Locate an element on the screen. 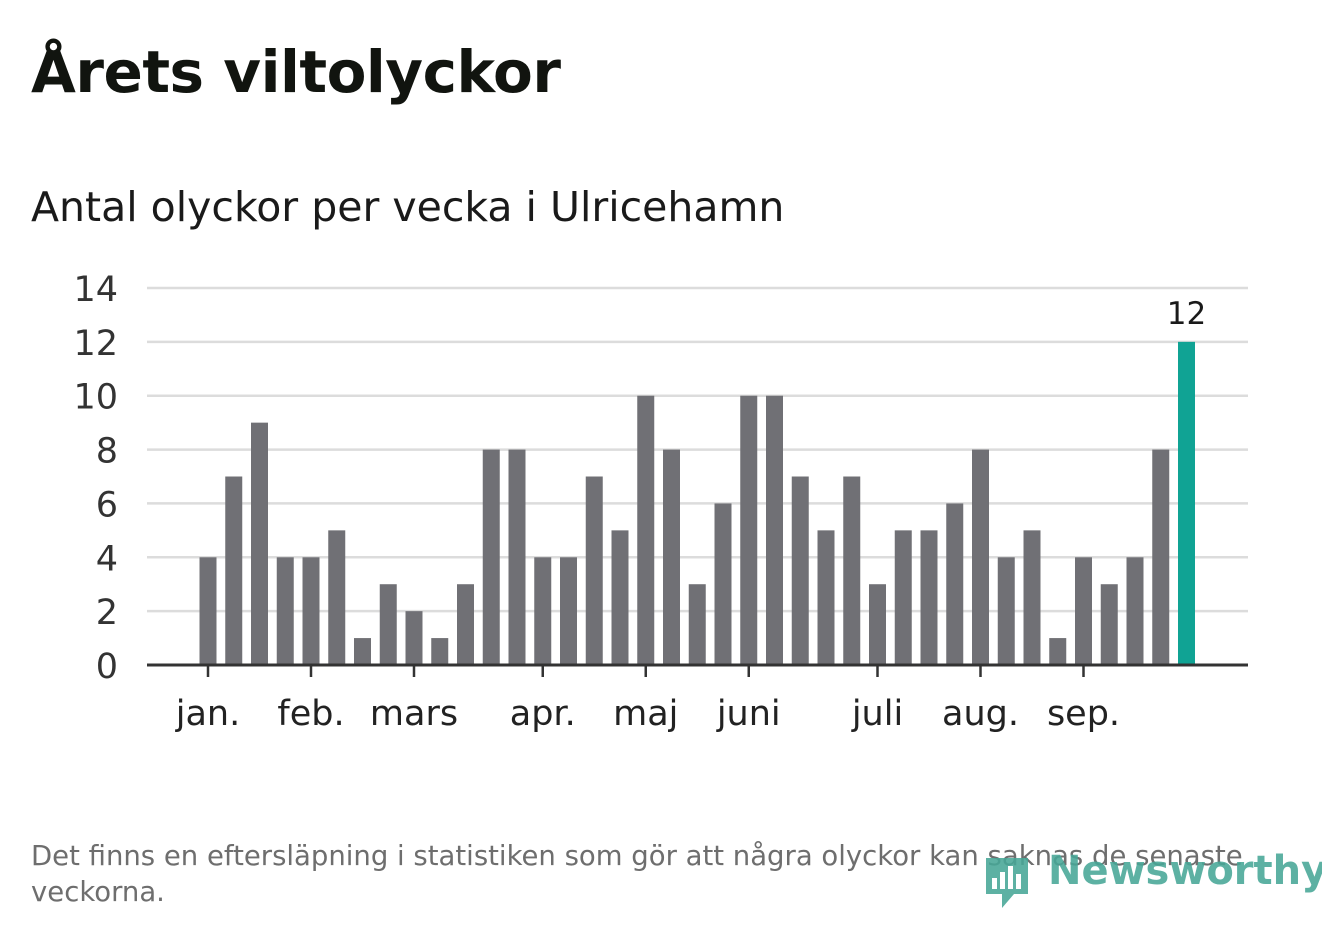 The image size is (1322, 939). x-tick-label: sep. is located at coordinates (1083, 714).